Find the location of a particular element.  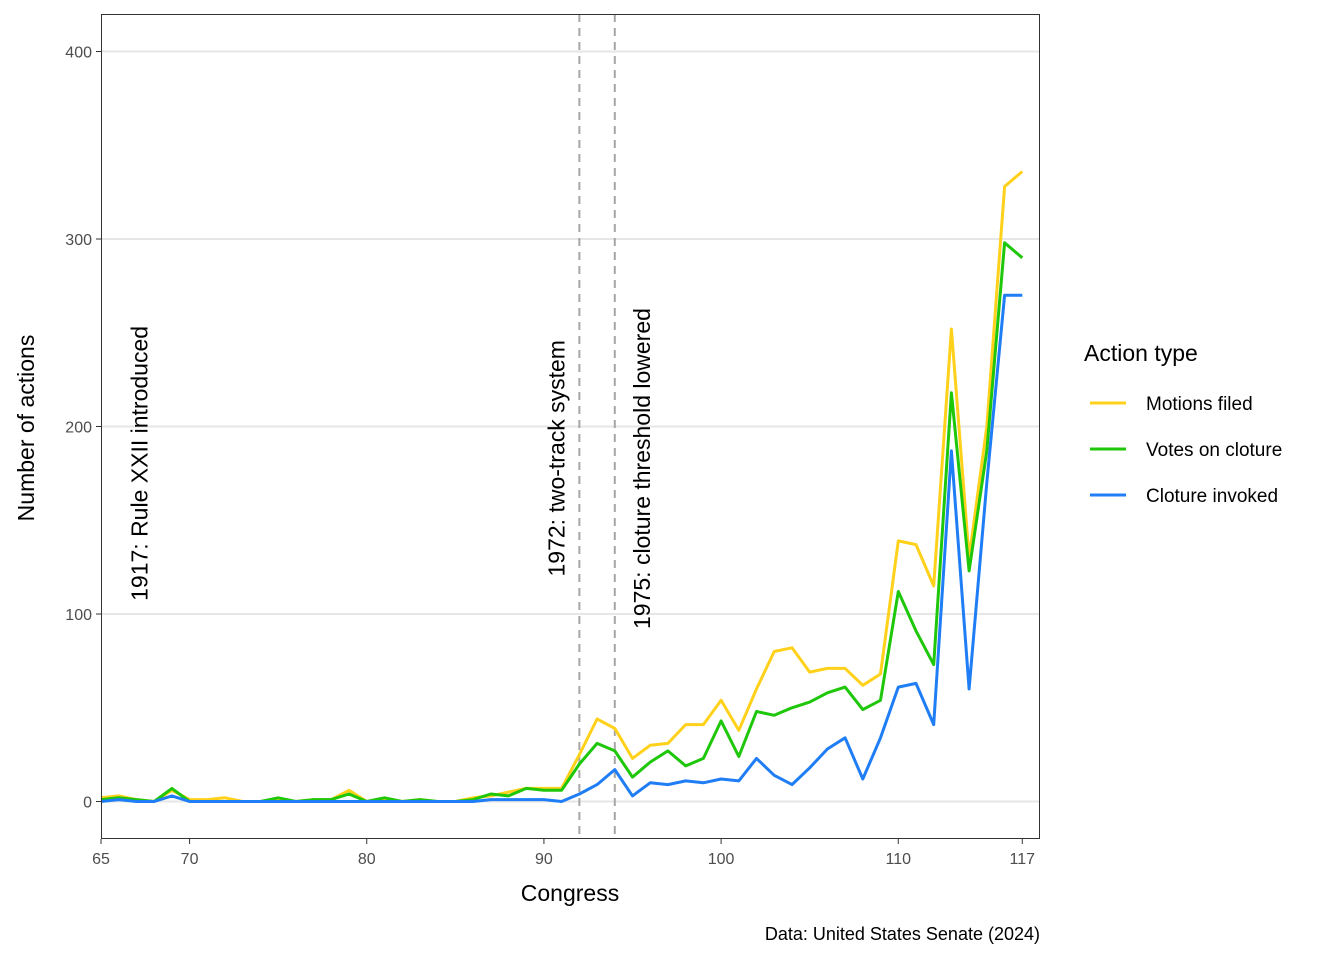

x-tick-label: 90 is located at coordinates (544, 859).